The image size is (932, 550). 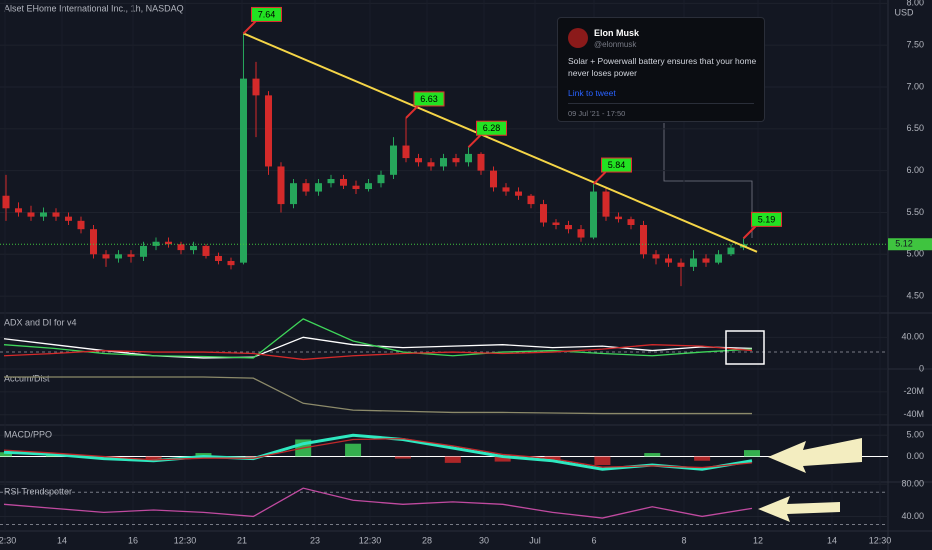 I want to click on pane-title: RSI Trendspotter, so click(x=38, y=491).